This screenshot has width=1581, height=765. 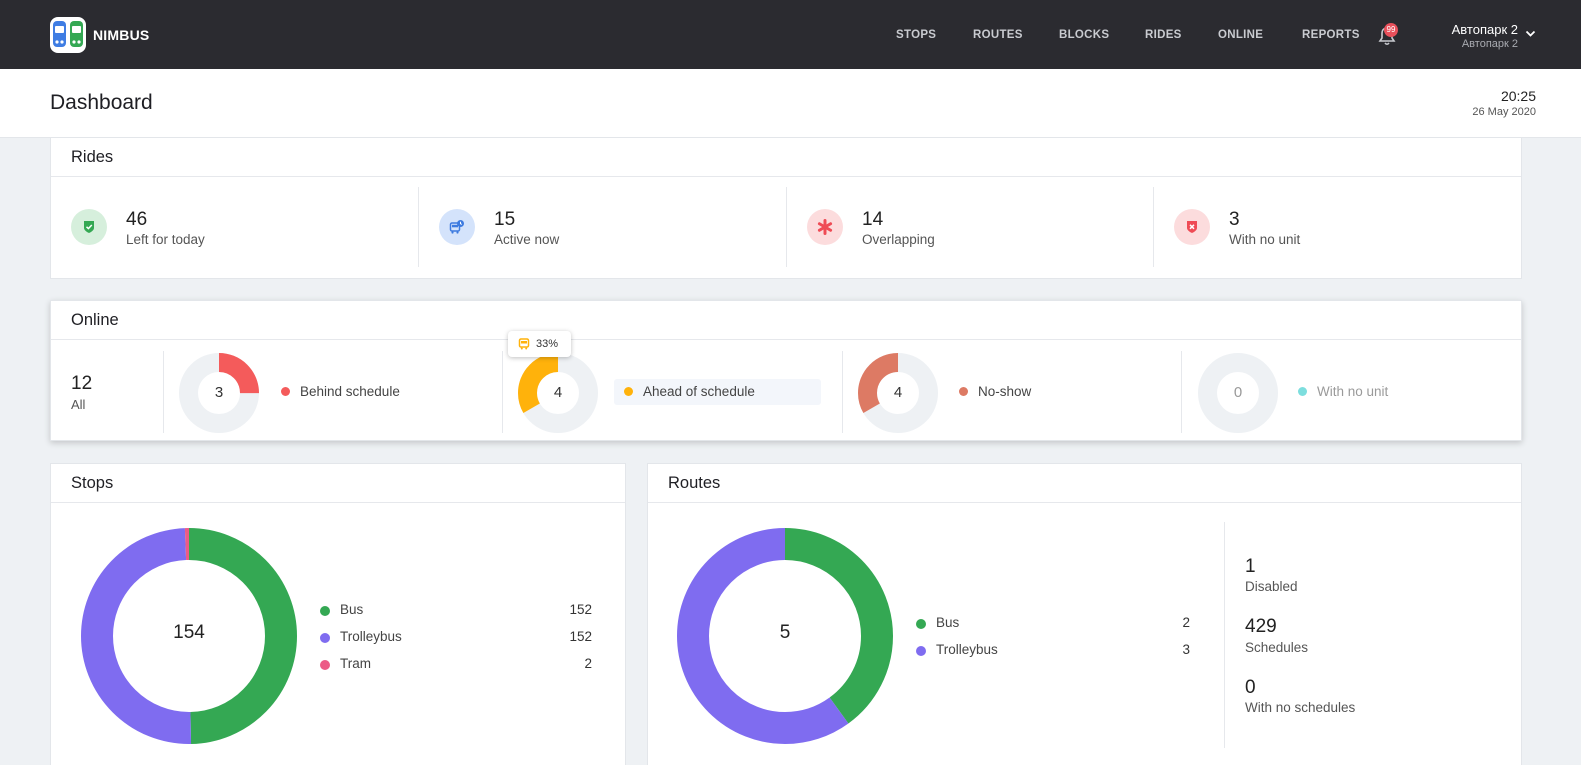 I want to click on chart-tooltip: 33%, so click(x=539, y=344).